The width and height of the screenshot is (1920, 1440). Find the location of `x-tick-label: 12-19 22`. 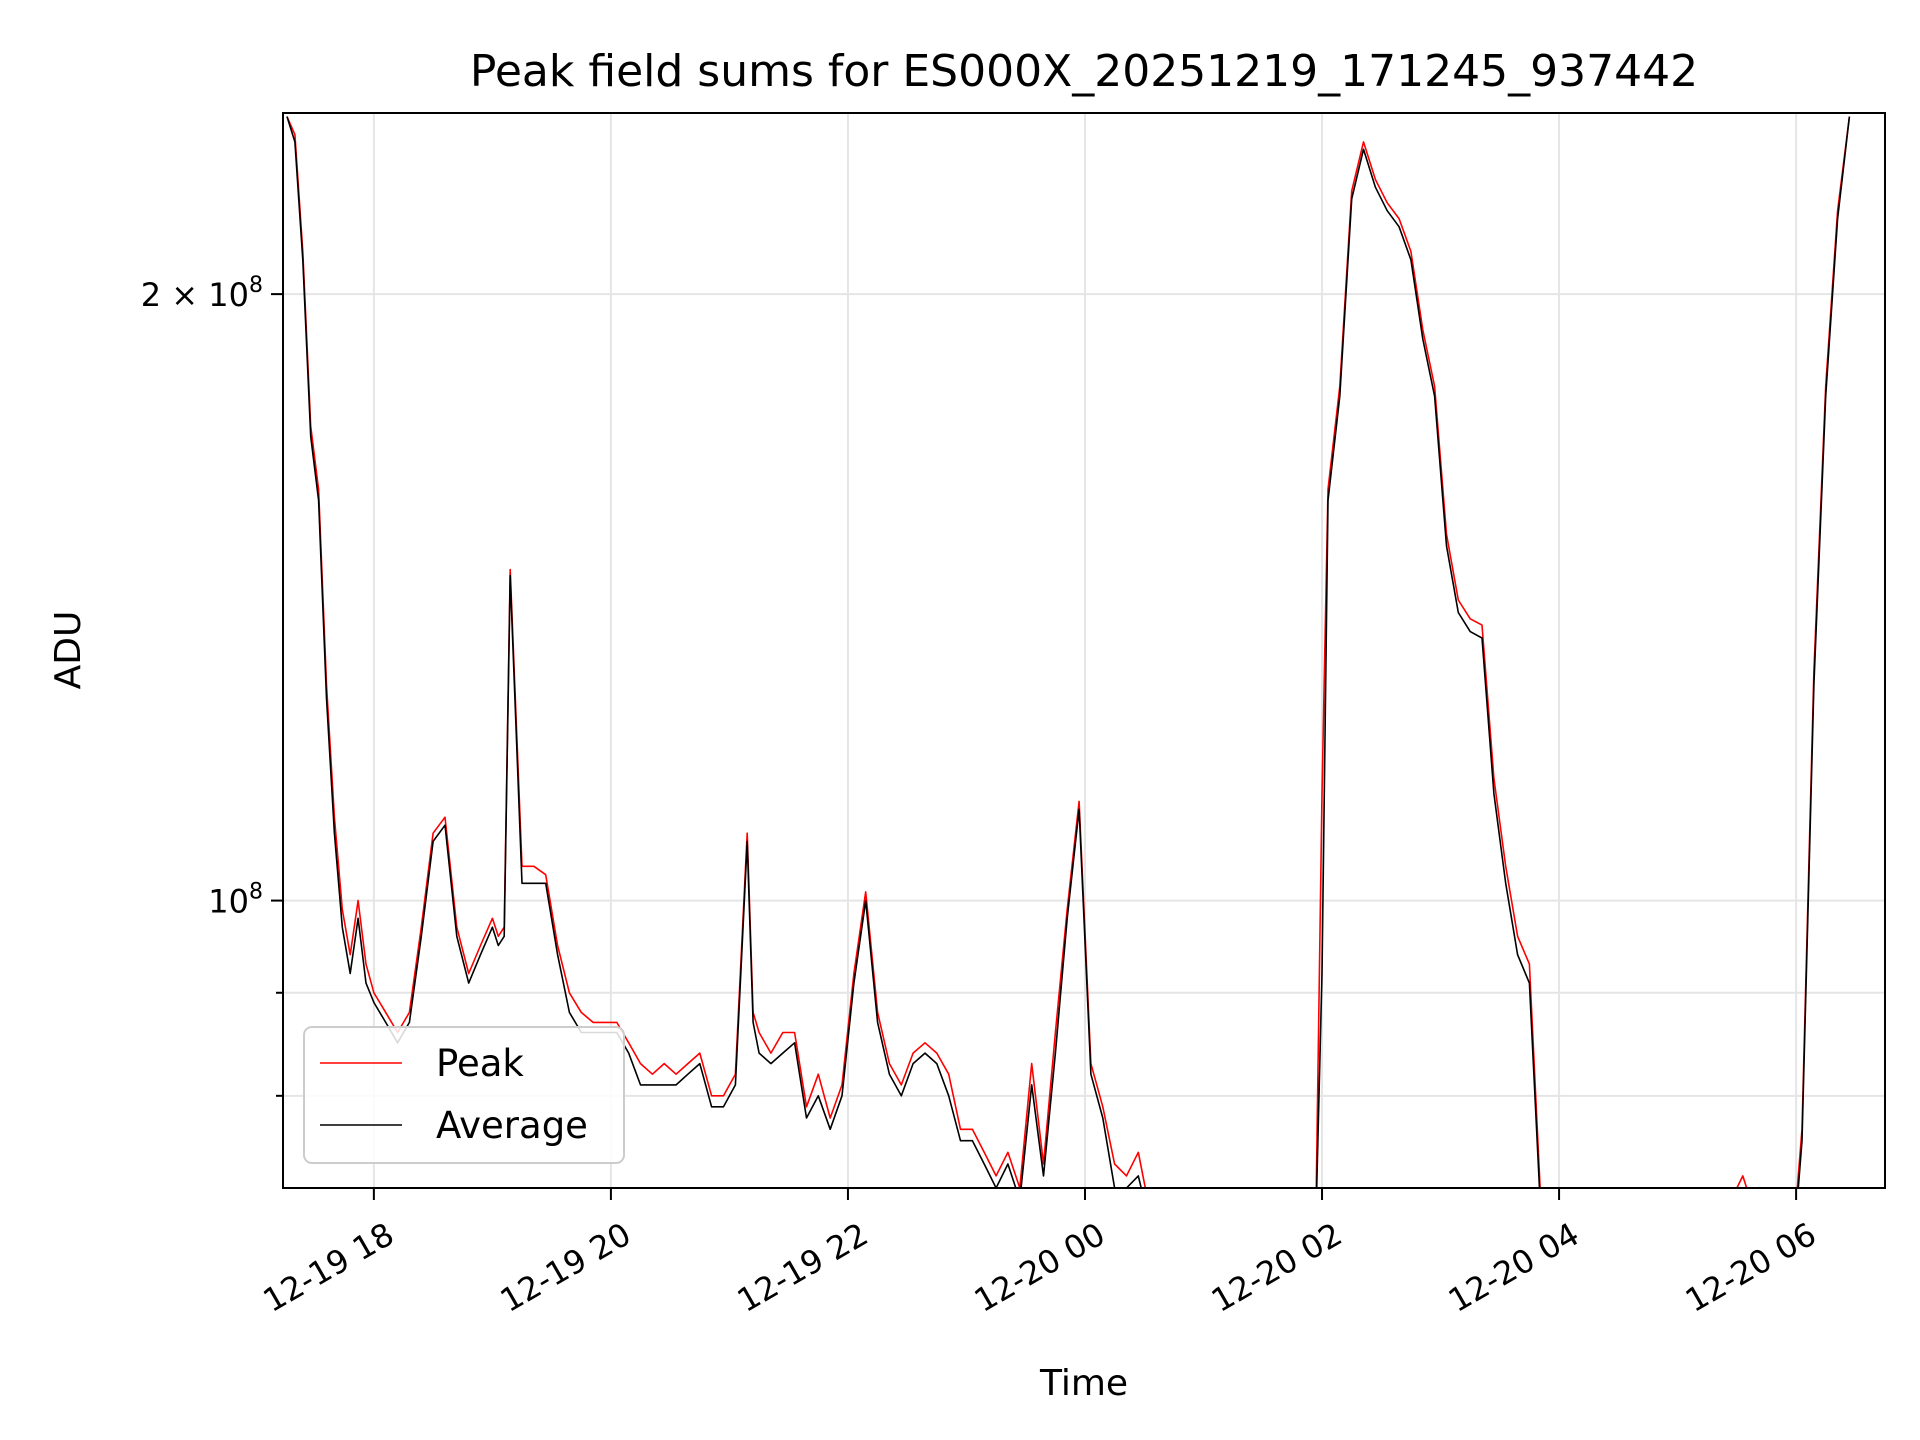

x-tick-label: 12-19 22 is located at coordinates (803, 1267).